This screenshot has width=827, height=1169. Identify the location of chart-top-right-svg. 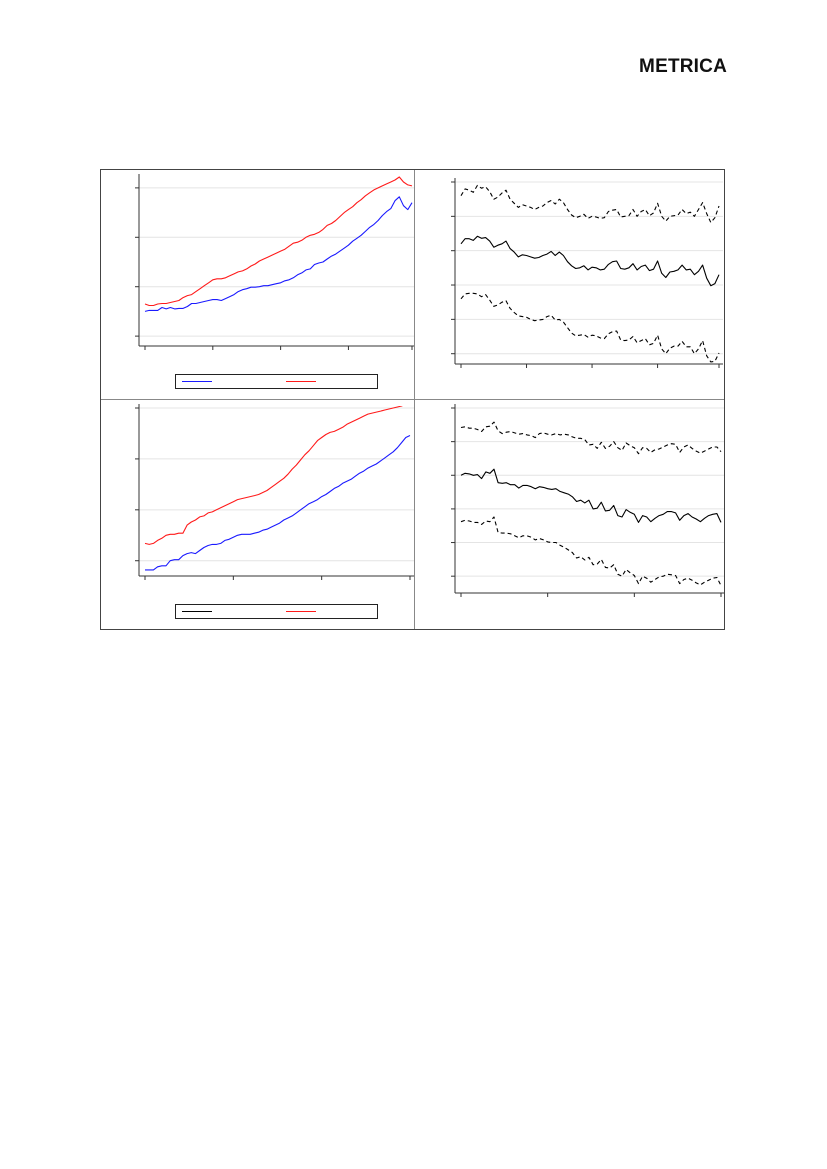
(587, 273).